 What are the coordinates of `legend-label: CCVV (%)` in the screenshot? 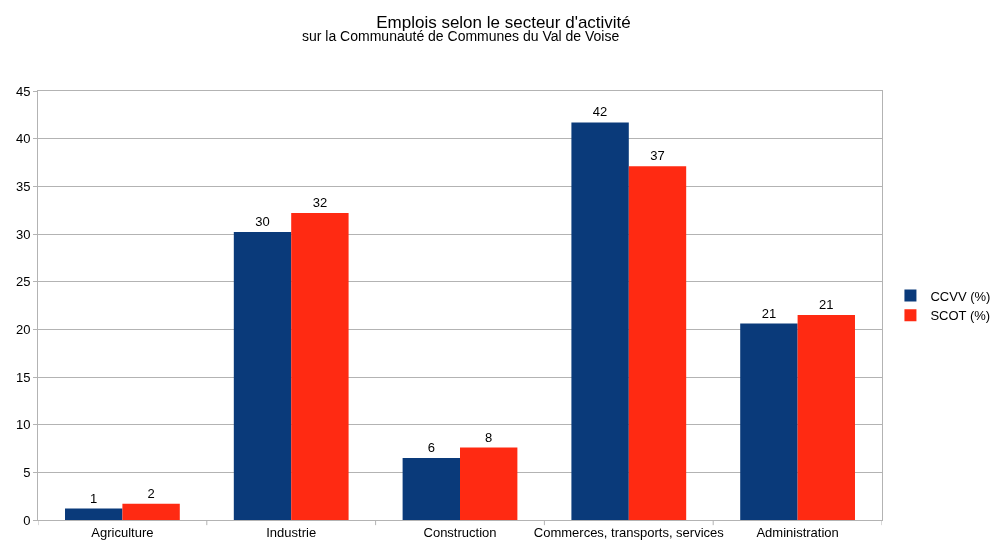 It's located at (960, 296).